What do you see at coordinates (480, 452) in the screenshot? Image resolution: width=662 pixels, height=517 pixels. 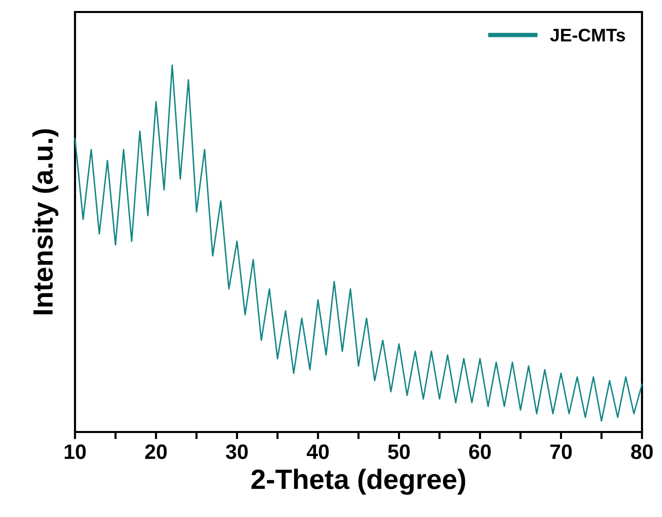 I see `x-tick-label: 60` at bounding box center [480, 452].